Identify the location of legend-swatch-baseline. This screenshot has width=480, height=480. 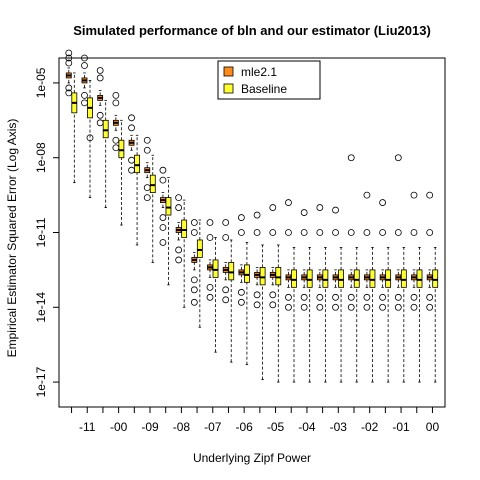
(228, 88).